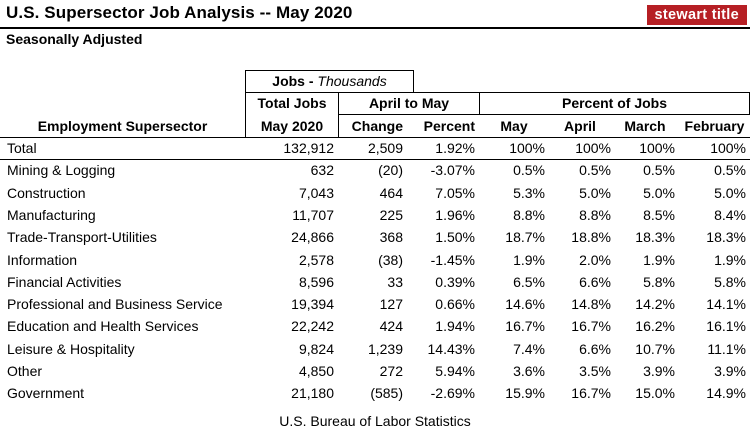  I want to click on cell-name: Education and Health Services, so click(103, 326).